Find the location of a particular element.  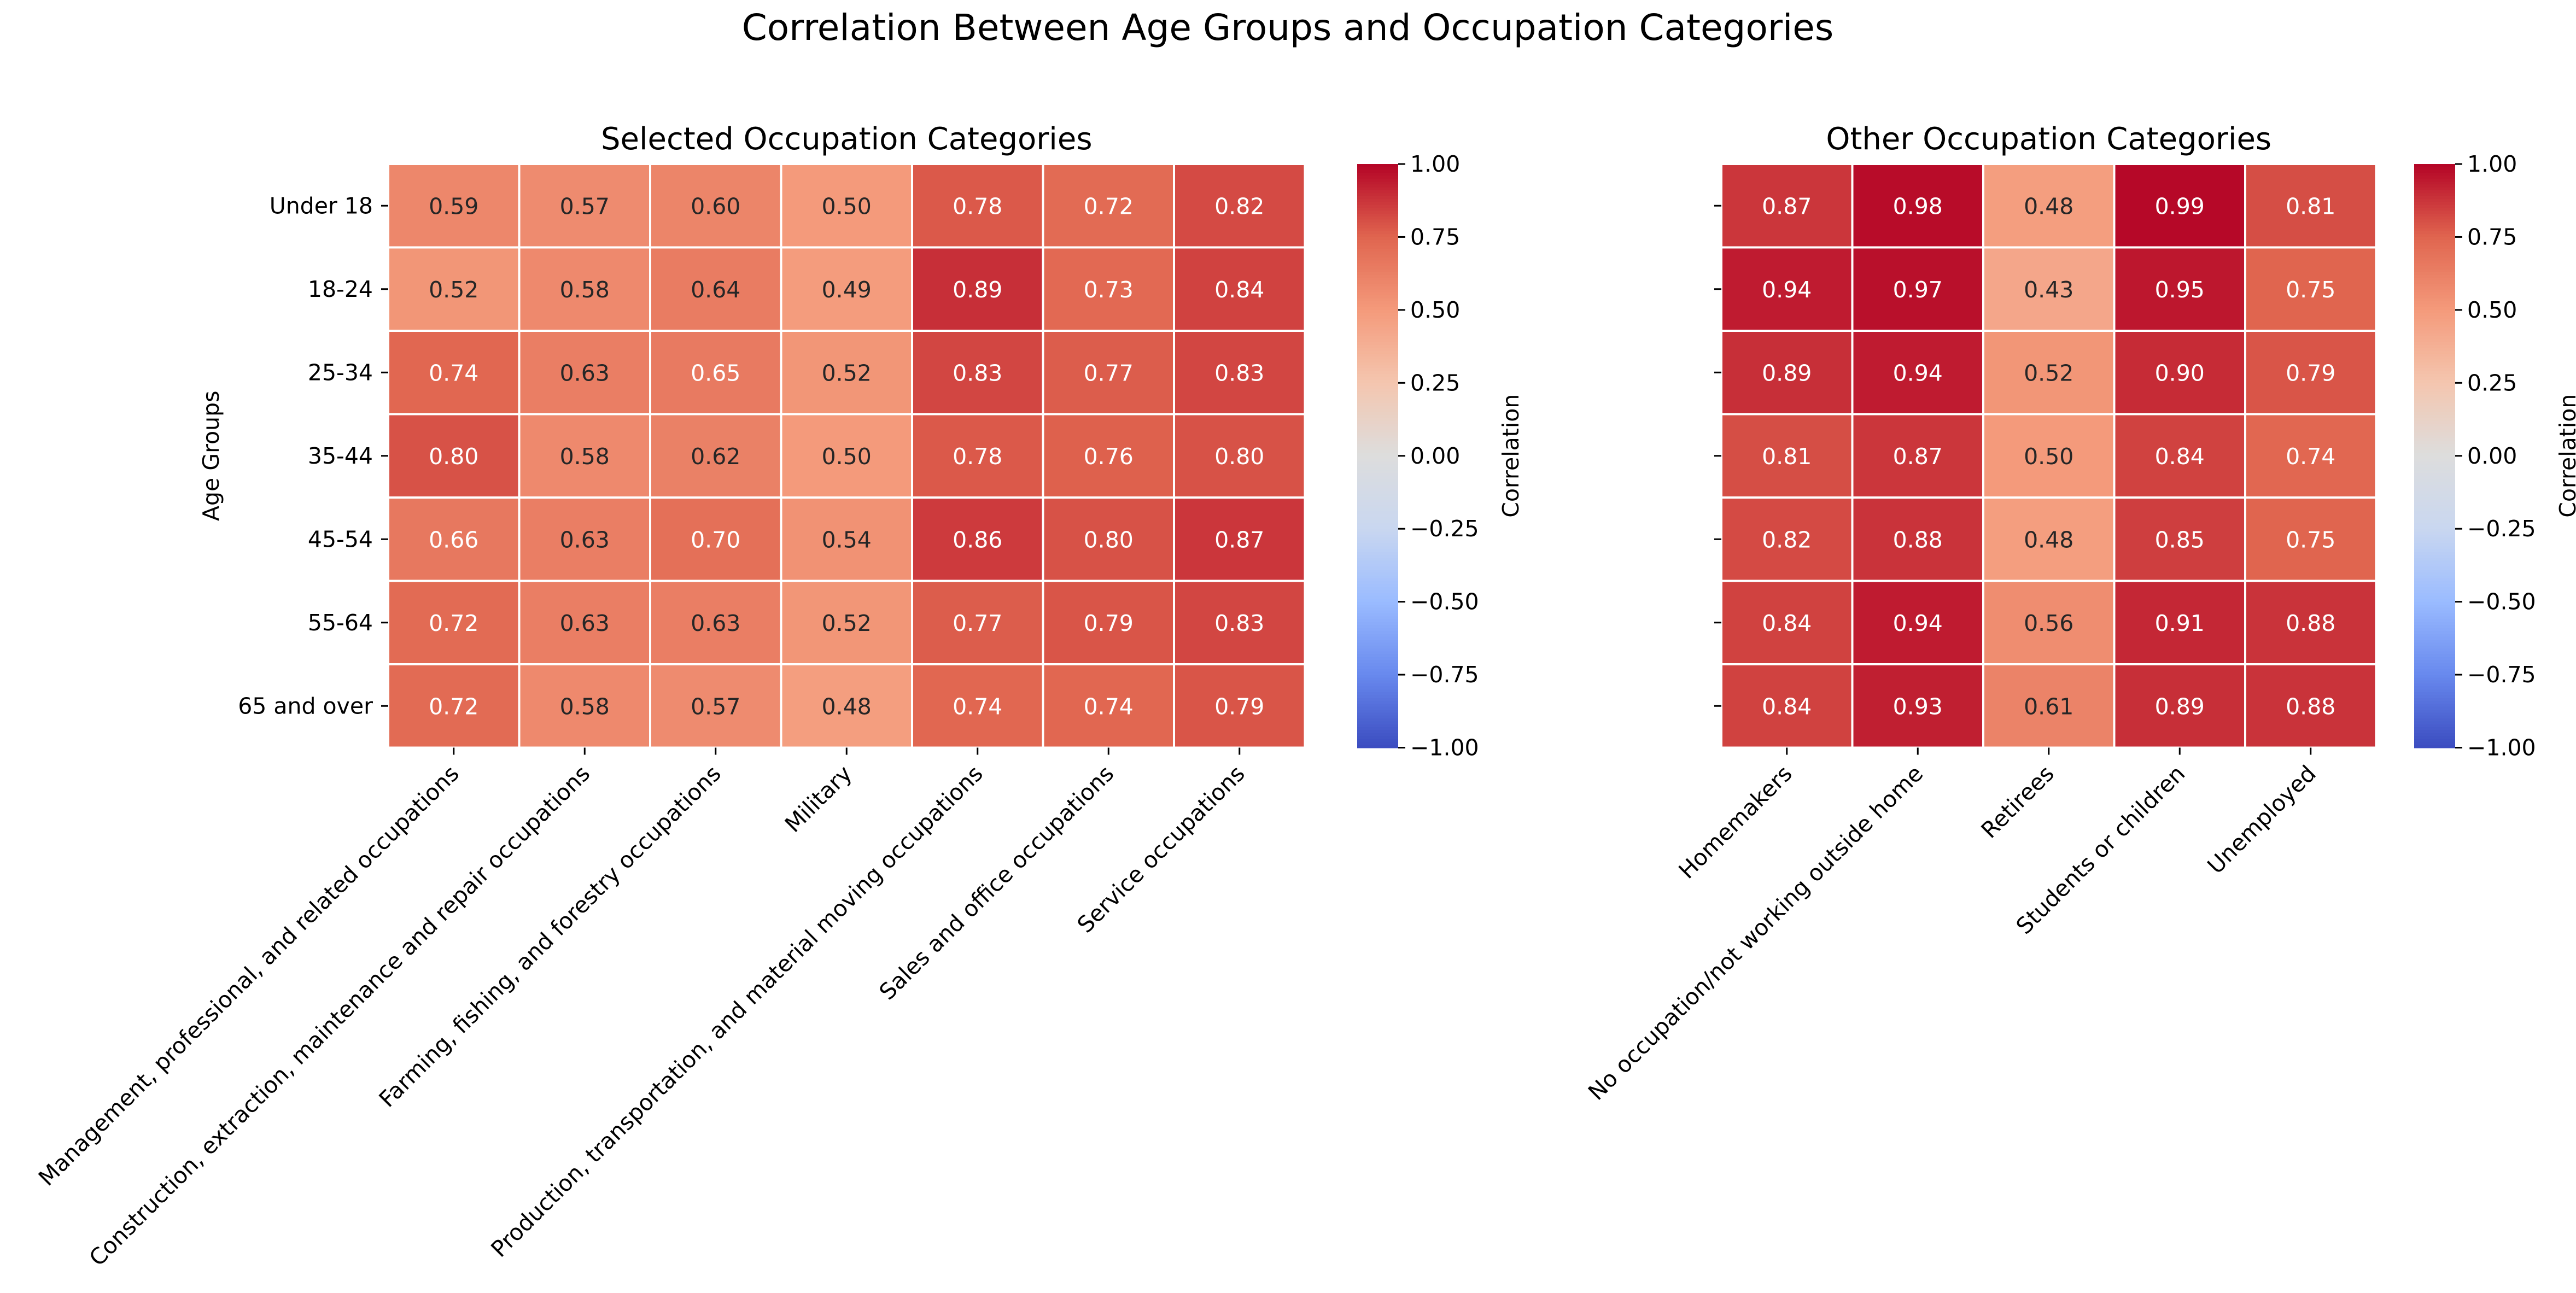

cell-value-label: 0.78 is located at coordinates (977, 456).